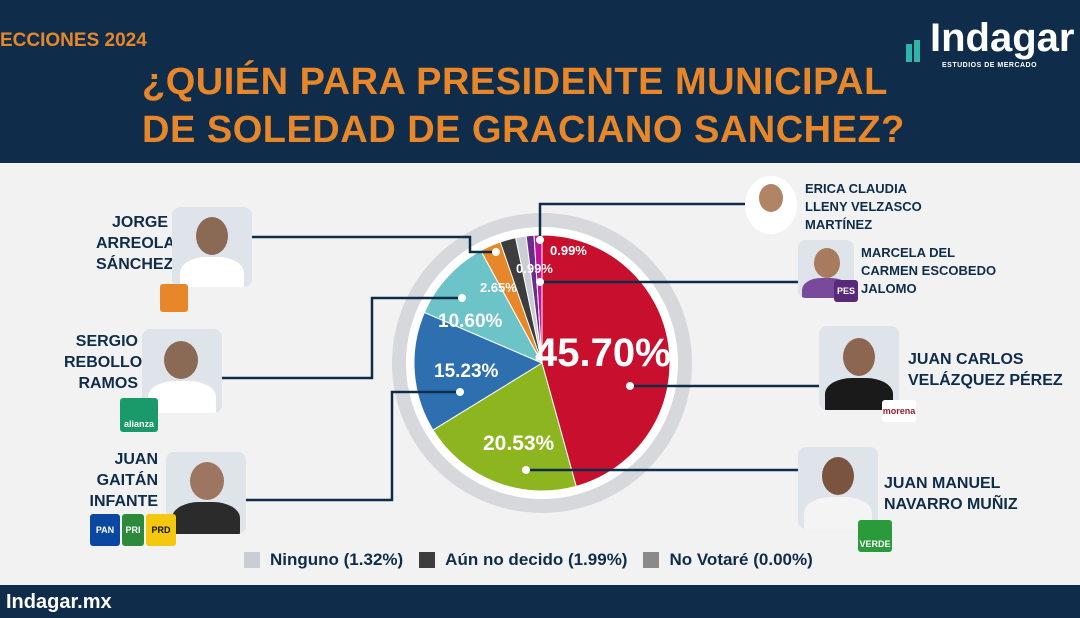 The height and width of the screenshot is (618, 1080). Describe the element at coordinates (374, 244) in the screenshot. I see `connector-jorge` at that location.